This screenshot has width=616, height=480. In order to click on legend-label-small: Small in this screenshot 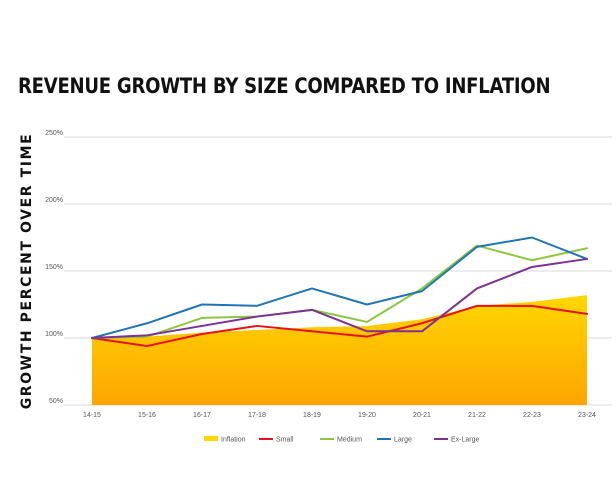, I will do `click(285, 440)`.